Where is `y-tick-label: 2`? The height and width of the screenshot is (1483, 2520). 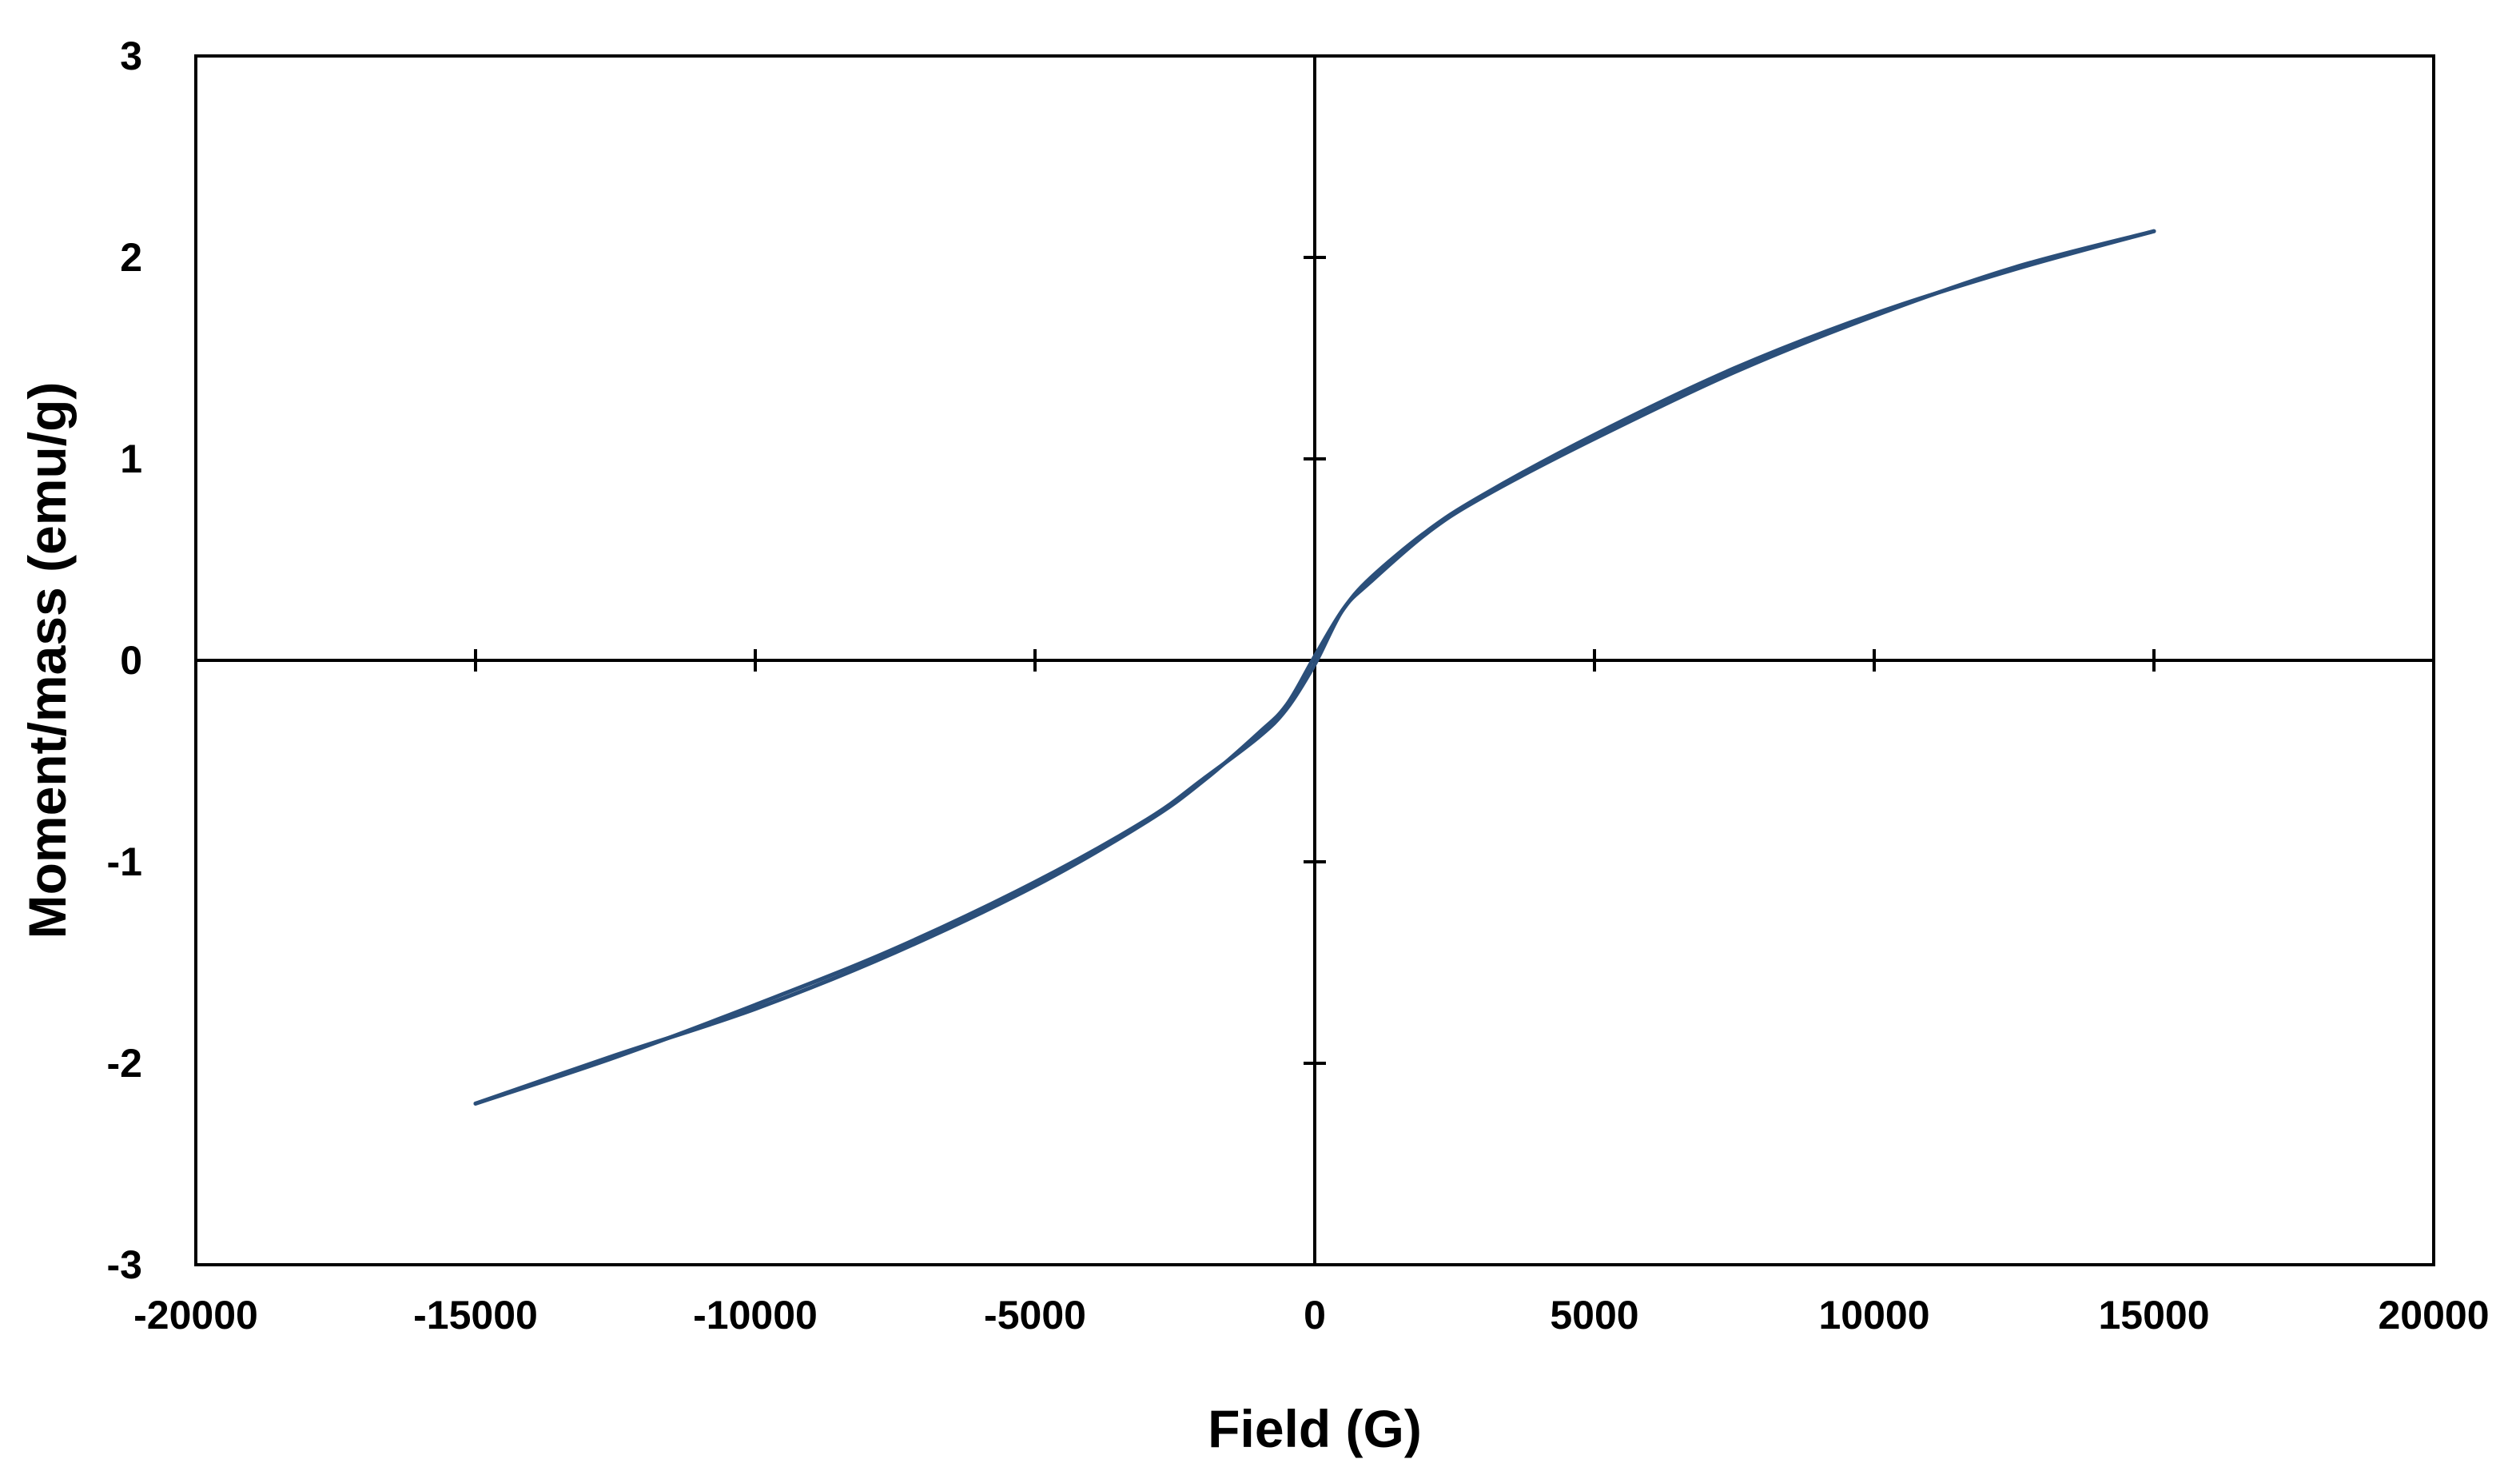 y-tick-label: 2 is located at coordinates (131, 257).